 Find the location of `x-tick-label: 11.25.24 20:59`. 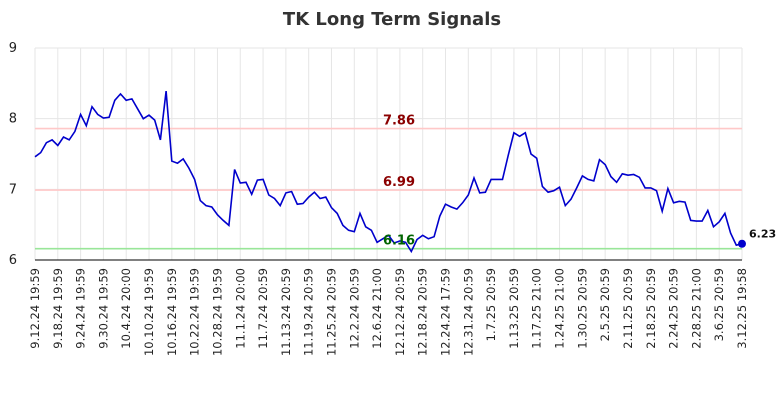

x-tick-label: 11.25.24 20:59 is located at coordinates (331, 312).